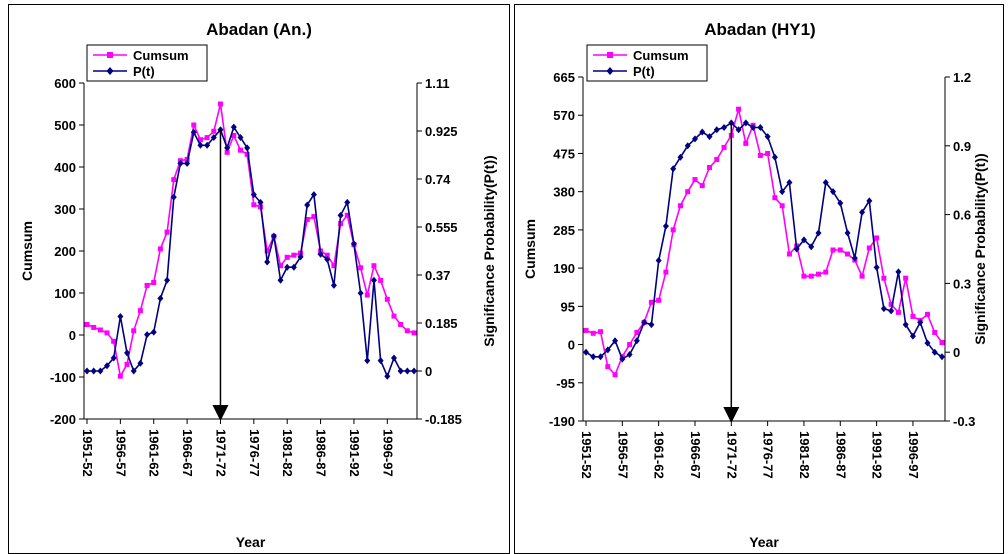 Image resolution: width=1008 pixels, height=554 pixels. Describe the element at coordinates (564, 230) in the screenshot. I see `y-tick-label: 285` at that location.